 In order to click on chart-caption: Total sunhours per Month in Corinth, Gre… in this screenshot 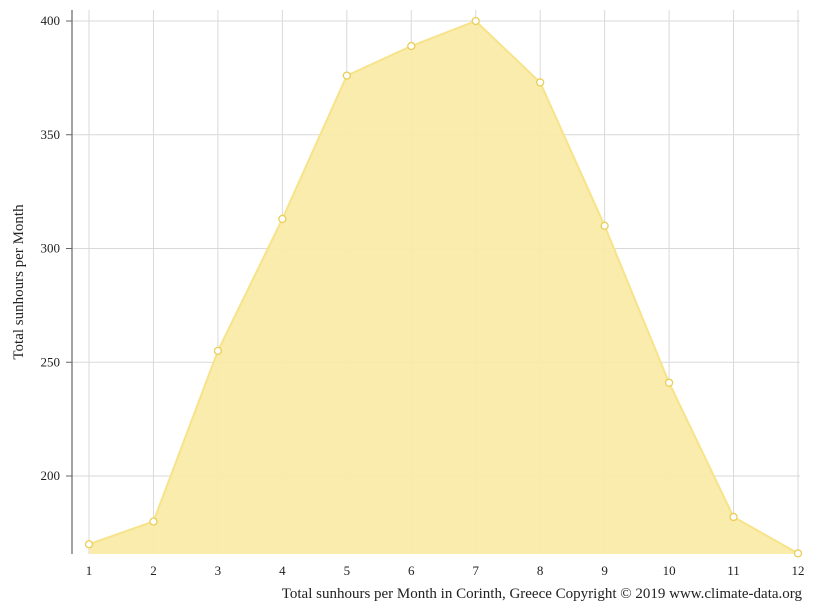, I will do `click(542, 594)`.